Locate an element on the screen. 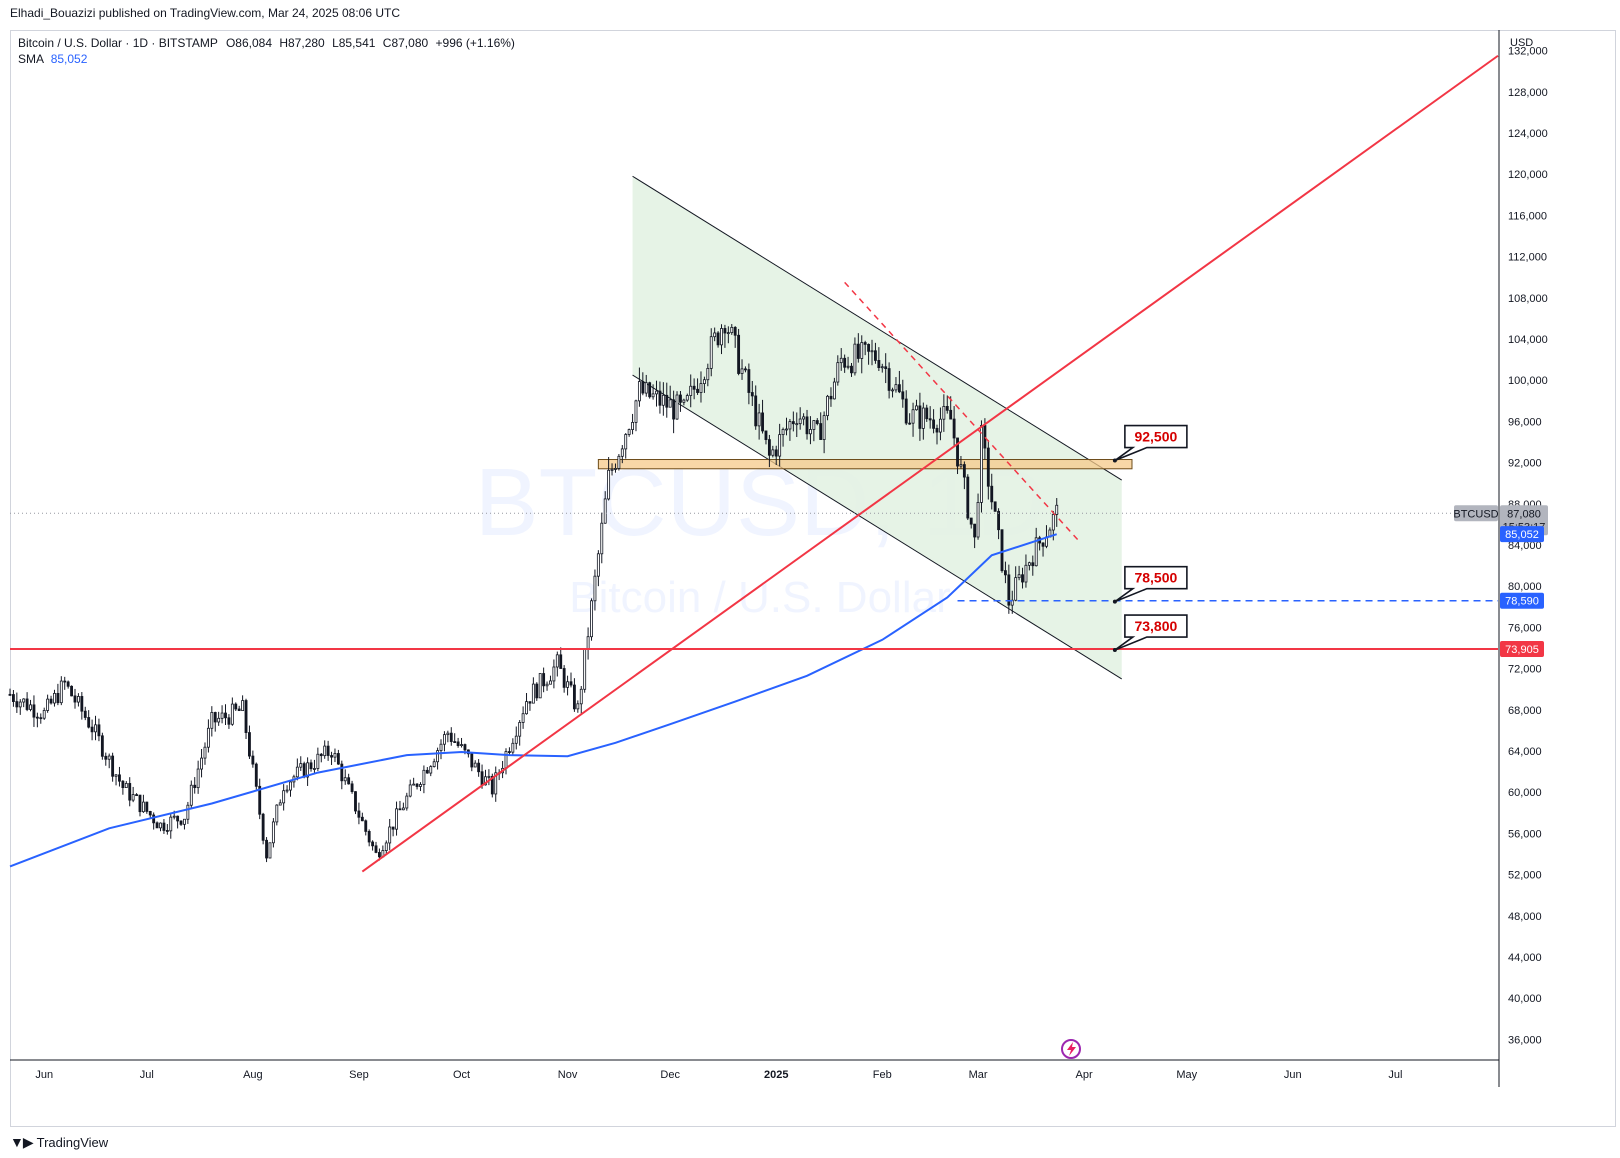  sma-row: SMA 85,052 is located at coordinates (266, 59).